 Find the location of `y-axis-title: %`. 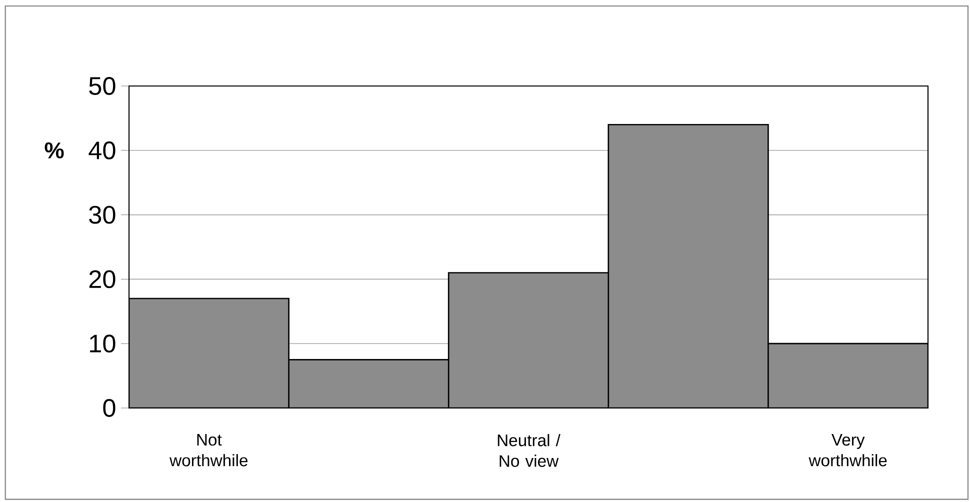

y-axis-title: % is located at coordinates (54, 150).